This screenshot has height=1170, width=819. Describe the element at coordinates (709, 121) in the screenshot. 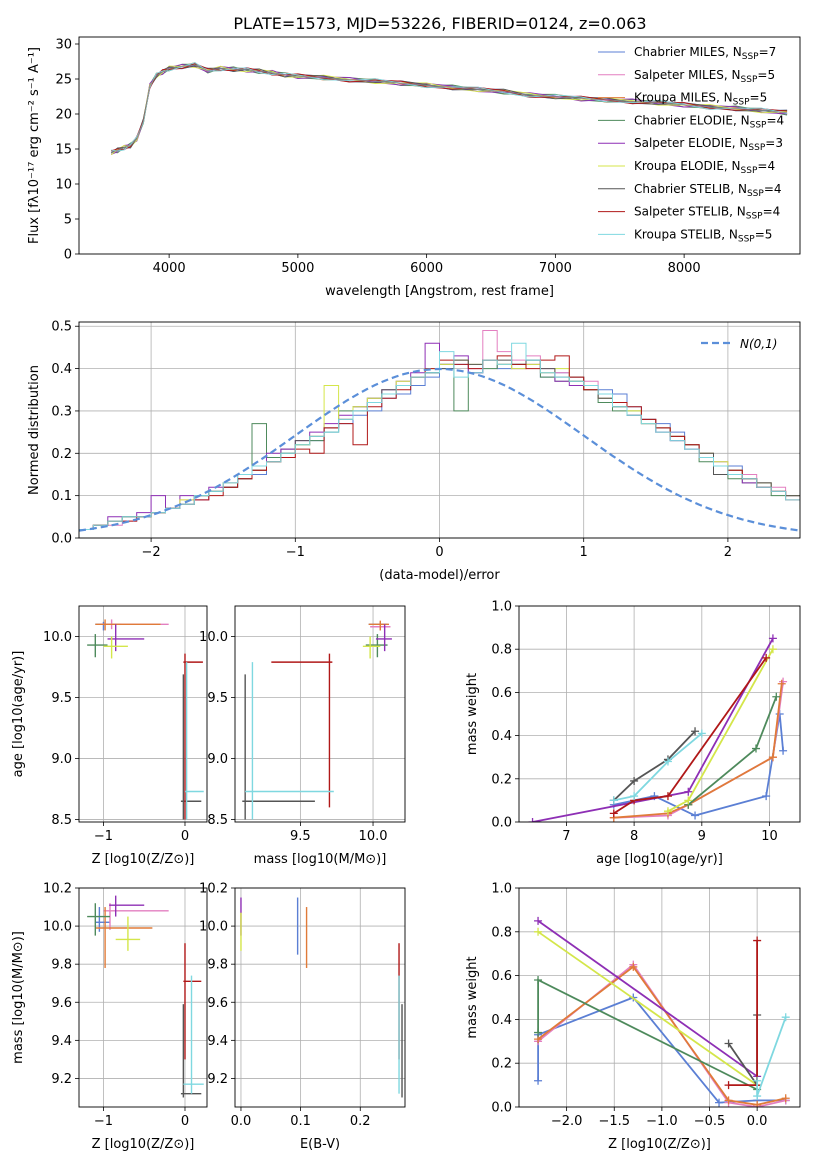

I see `legend-label: Chabrier ELODIE, NSSP=4` at that location.